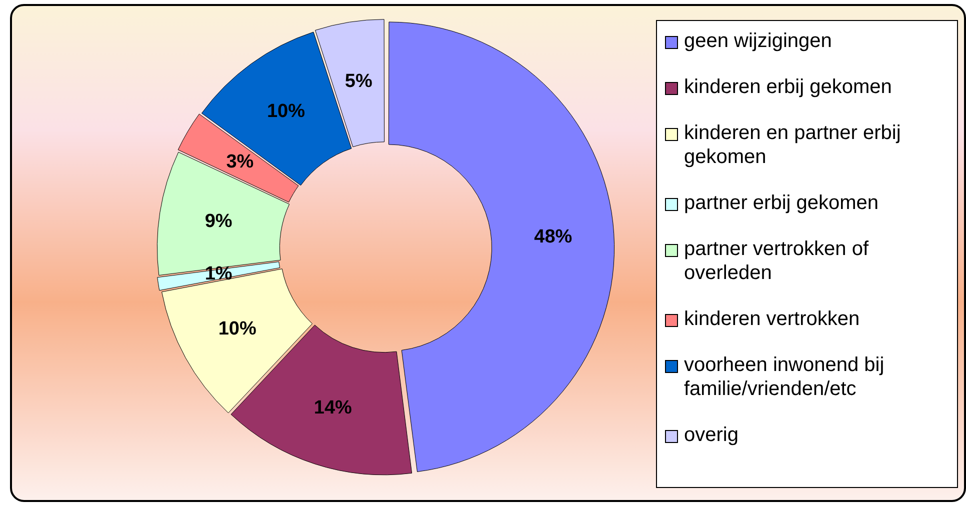 The width and height of the screenshot is (966, 506). Describe the element at coordinates (240, 161) in the screenshot. I see `data-label: 3%` at that location.